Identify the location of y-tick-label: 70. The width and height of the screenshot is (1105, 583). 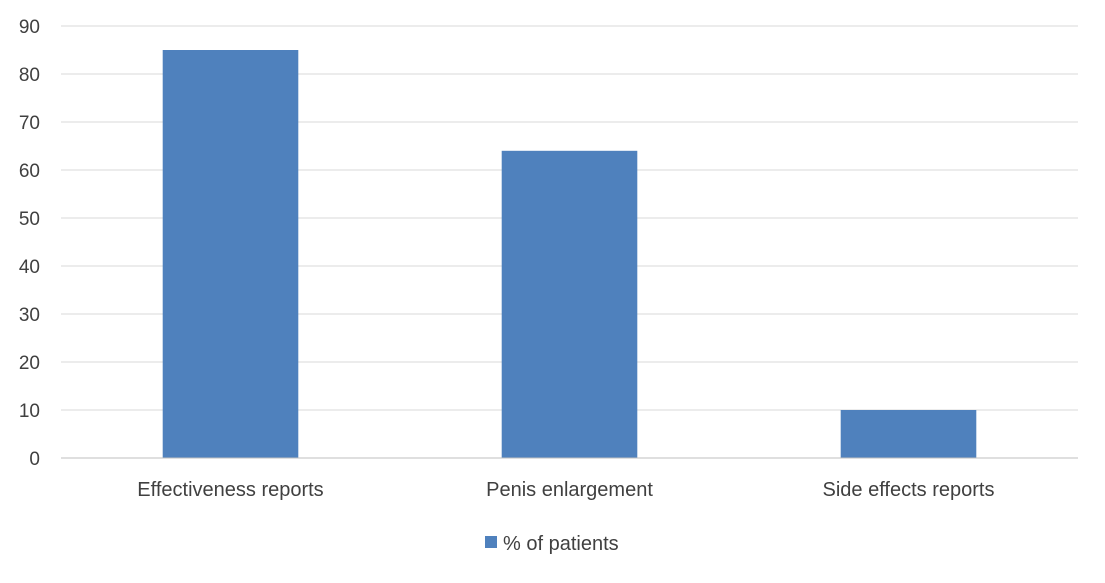
(29, 123).